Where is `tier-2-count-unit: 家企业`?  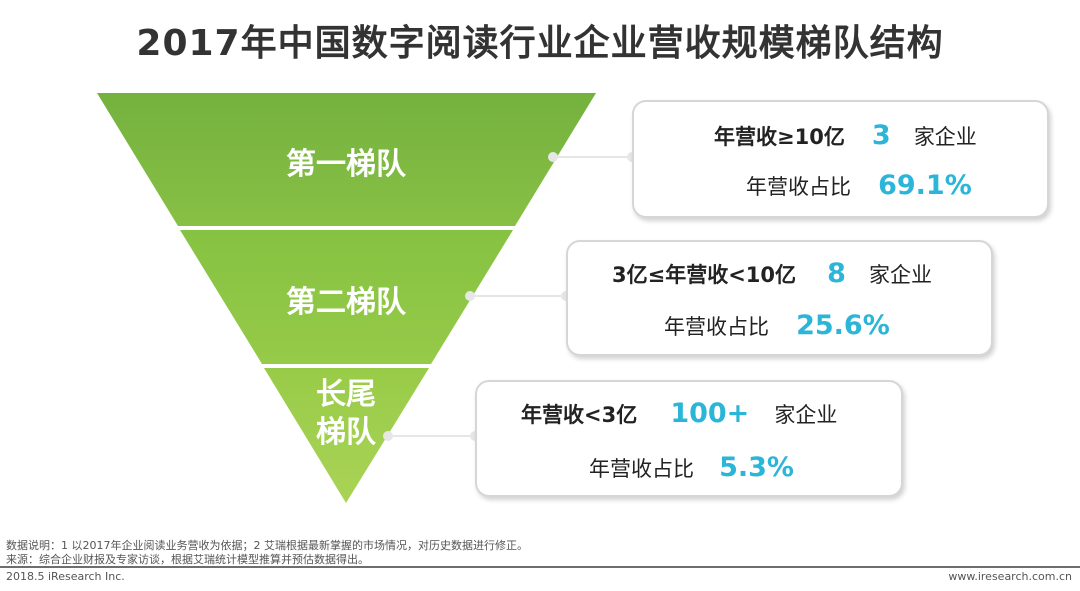 tier-2-count-unit: 家企业 is located at coordinates (901, 275).